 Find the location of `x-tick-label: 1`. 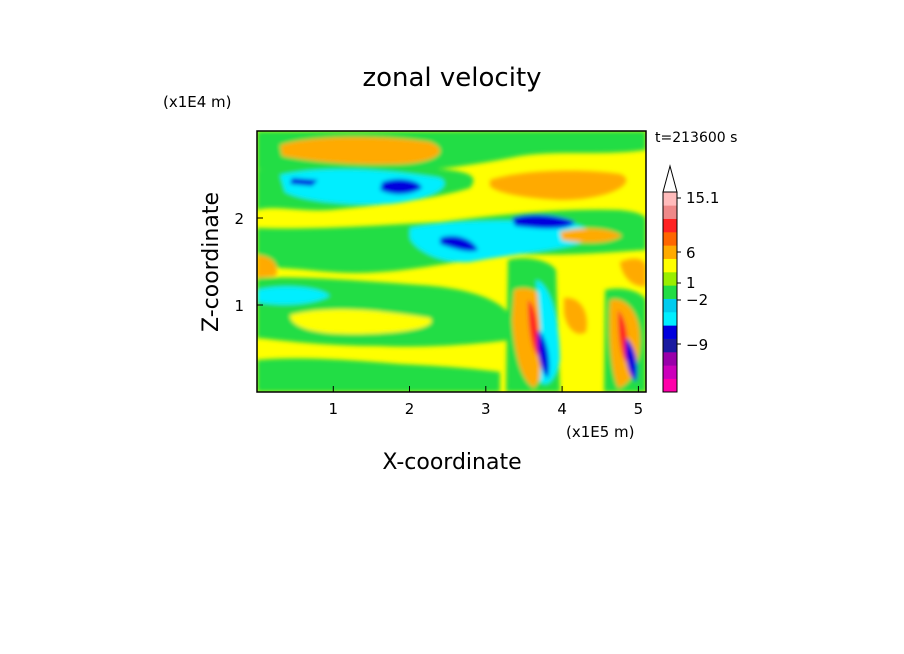

x-tick-label: 1 is located at coordinates (334, 409).